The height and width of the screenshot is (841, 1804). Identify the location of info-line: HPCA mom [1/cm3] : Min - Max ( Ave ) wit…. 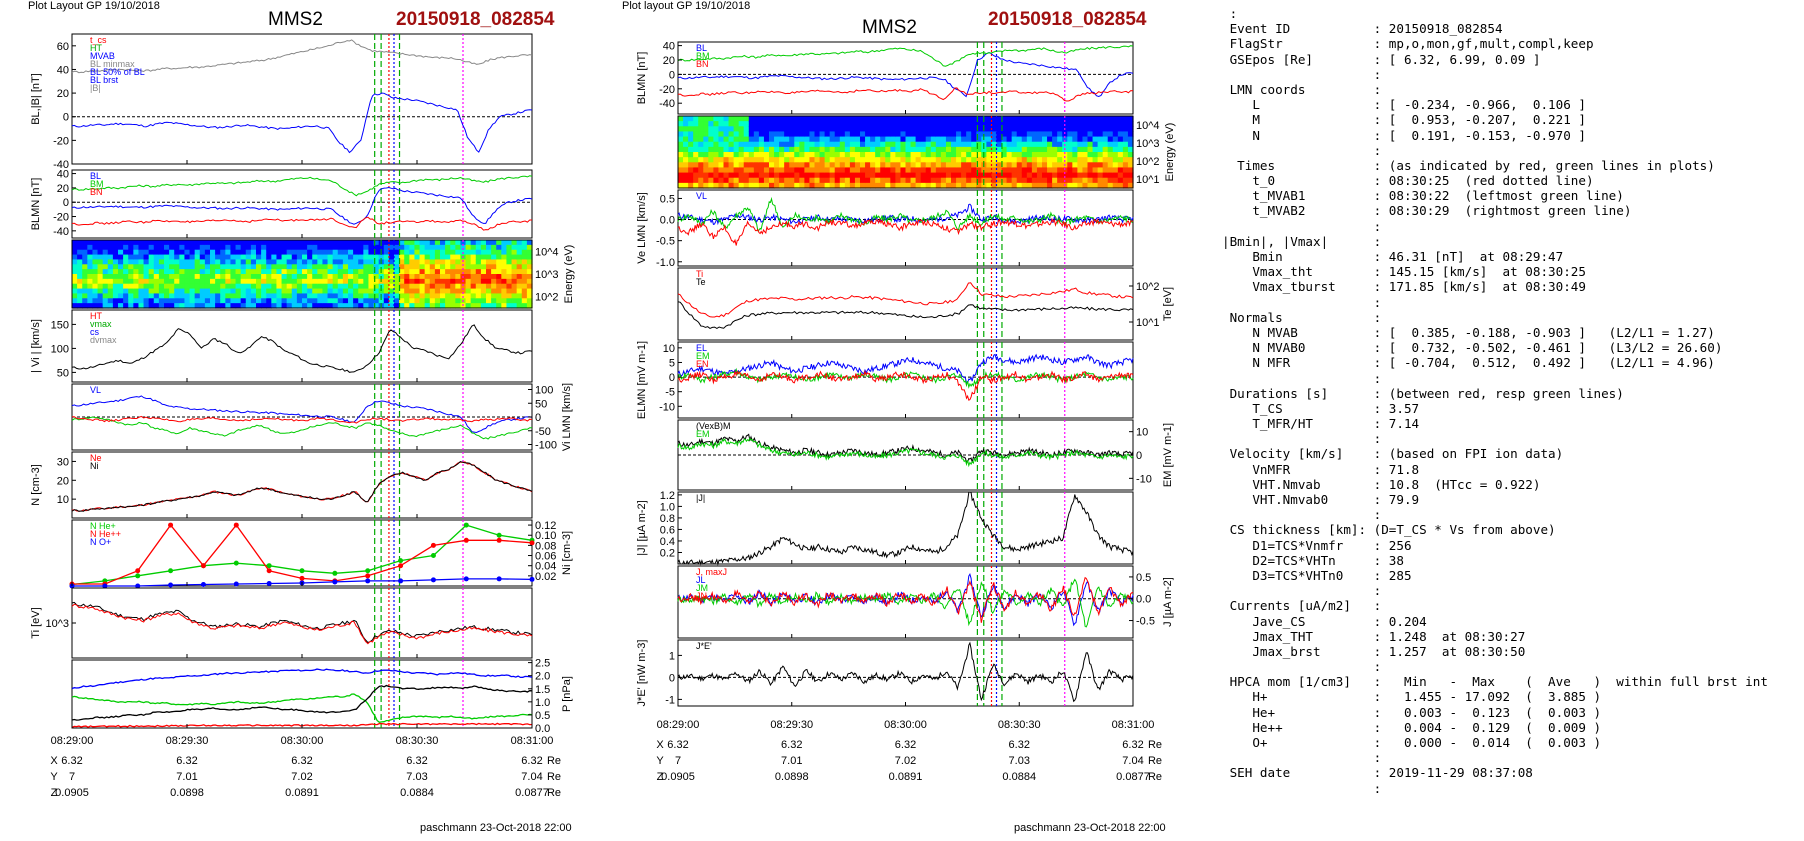
(1495, 682).